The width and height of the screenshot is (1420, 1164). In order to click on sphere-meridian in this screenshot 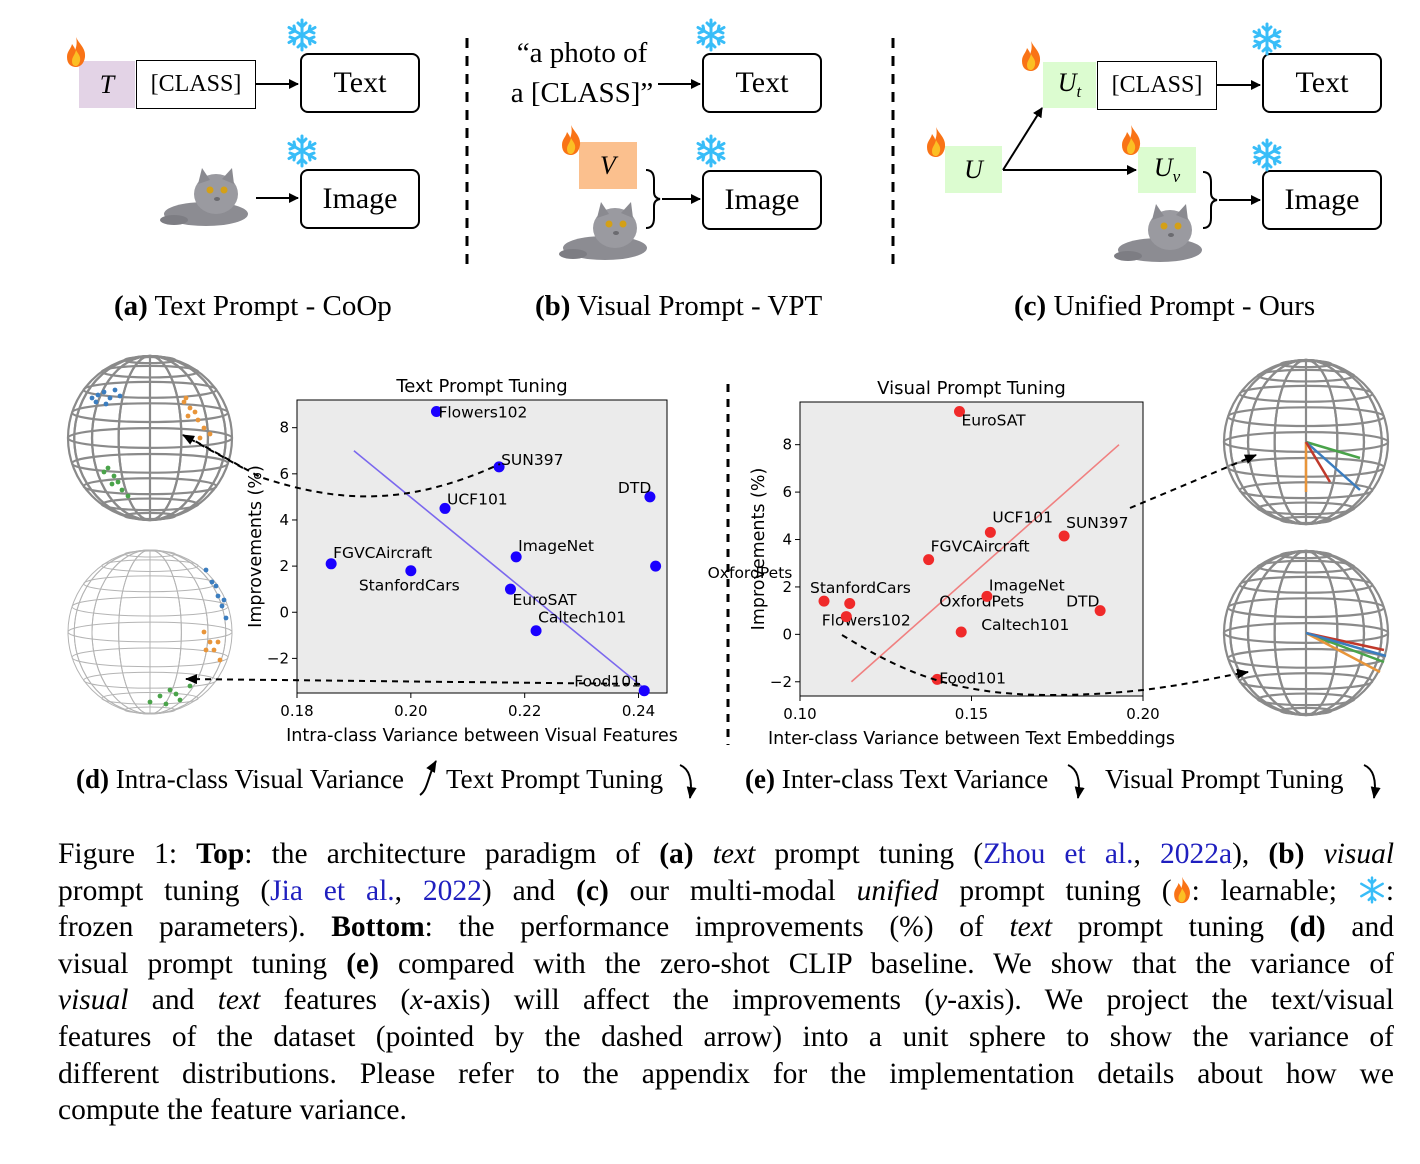, I will do `click(1306, 633)`.